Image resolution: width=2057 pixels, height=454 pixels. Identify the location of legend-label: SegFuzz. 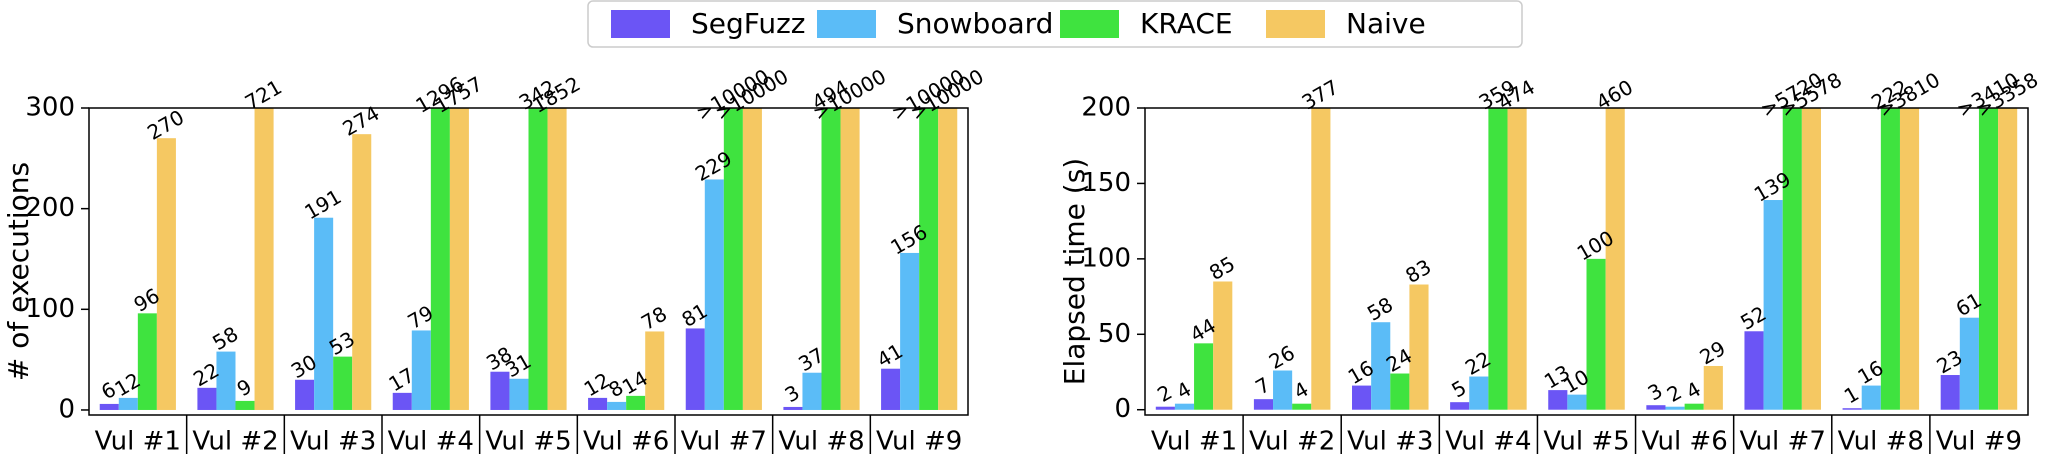
(748, 23).